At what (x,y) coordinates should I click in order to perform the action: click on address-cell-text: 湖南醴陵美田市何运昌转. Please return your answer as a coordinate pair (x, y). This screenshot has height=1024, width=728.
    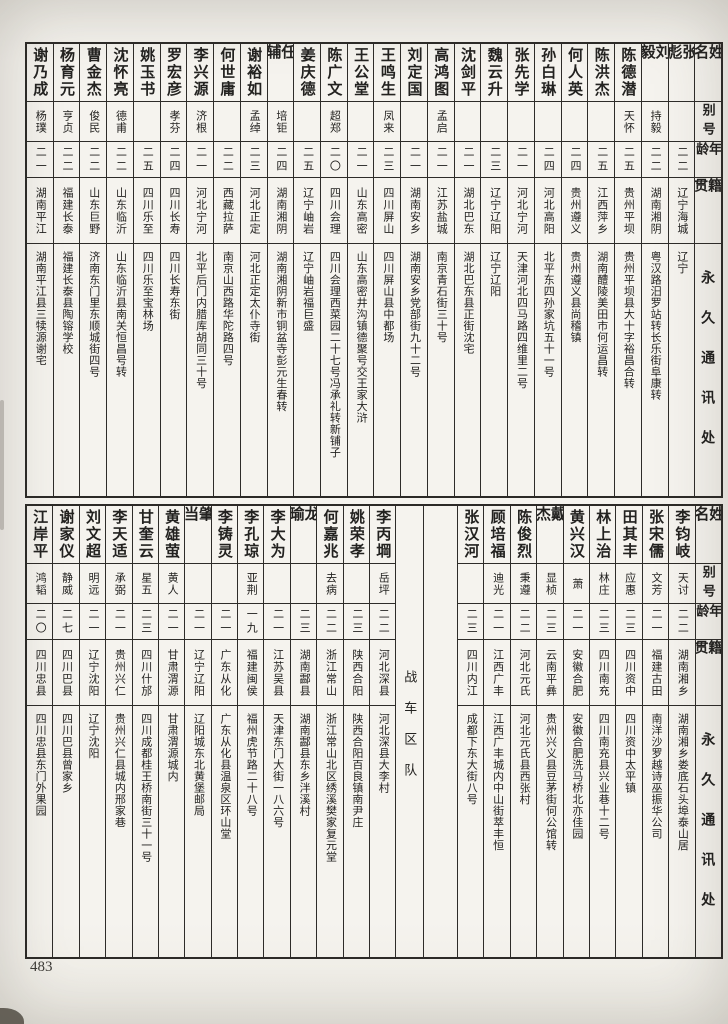
    Looking at the image, I should click on (601, 314).